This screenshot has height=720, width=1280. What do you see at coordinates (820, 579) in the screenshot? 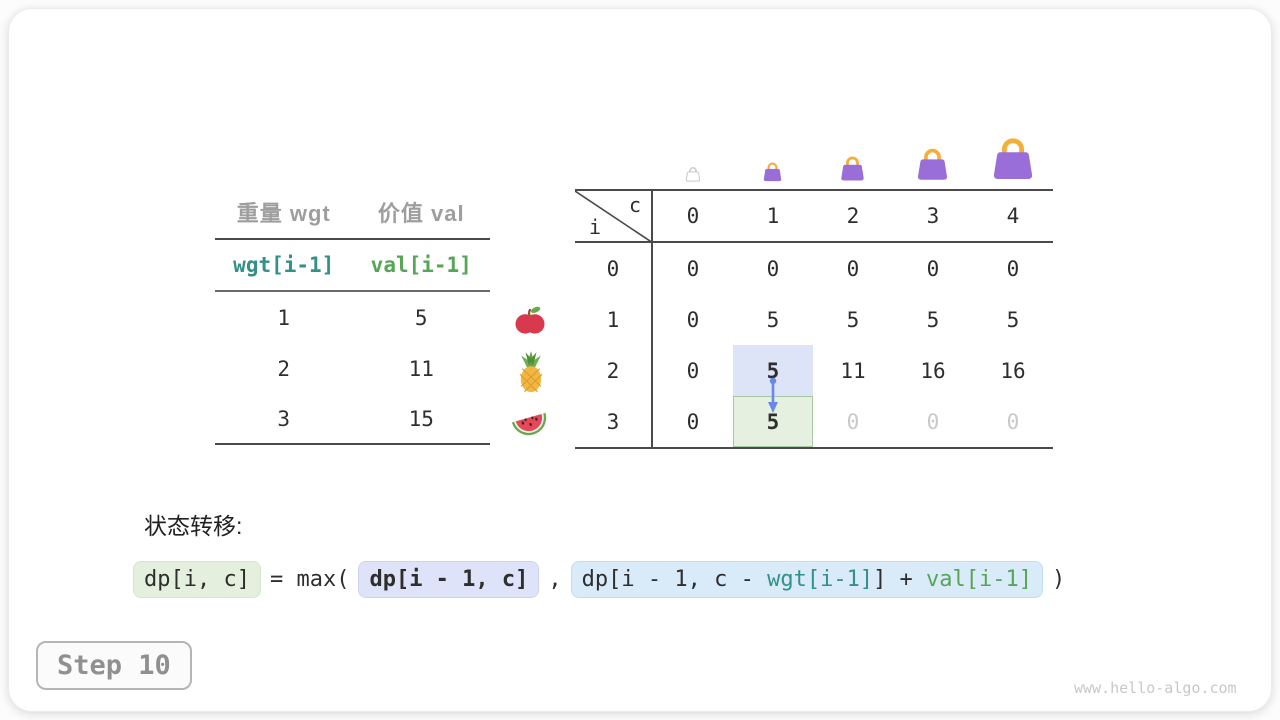
I see `formula-arg2-wgt-part: wgt[i-1]` at bounding box center [820, 579].